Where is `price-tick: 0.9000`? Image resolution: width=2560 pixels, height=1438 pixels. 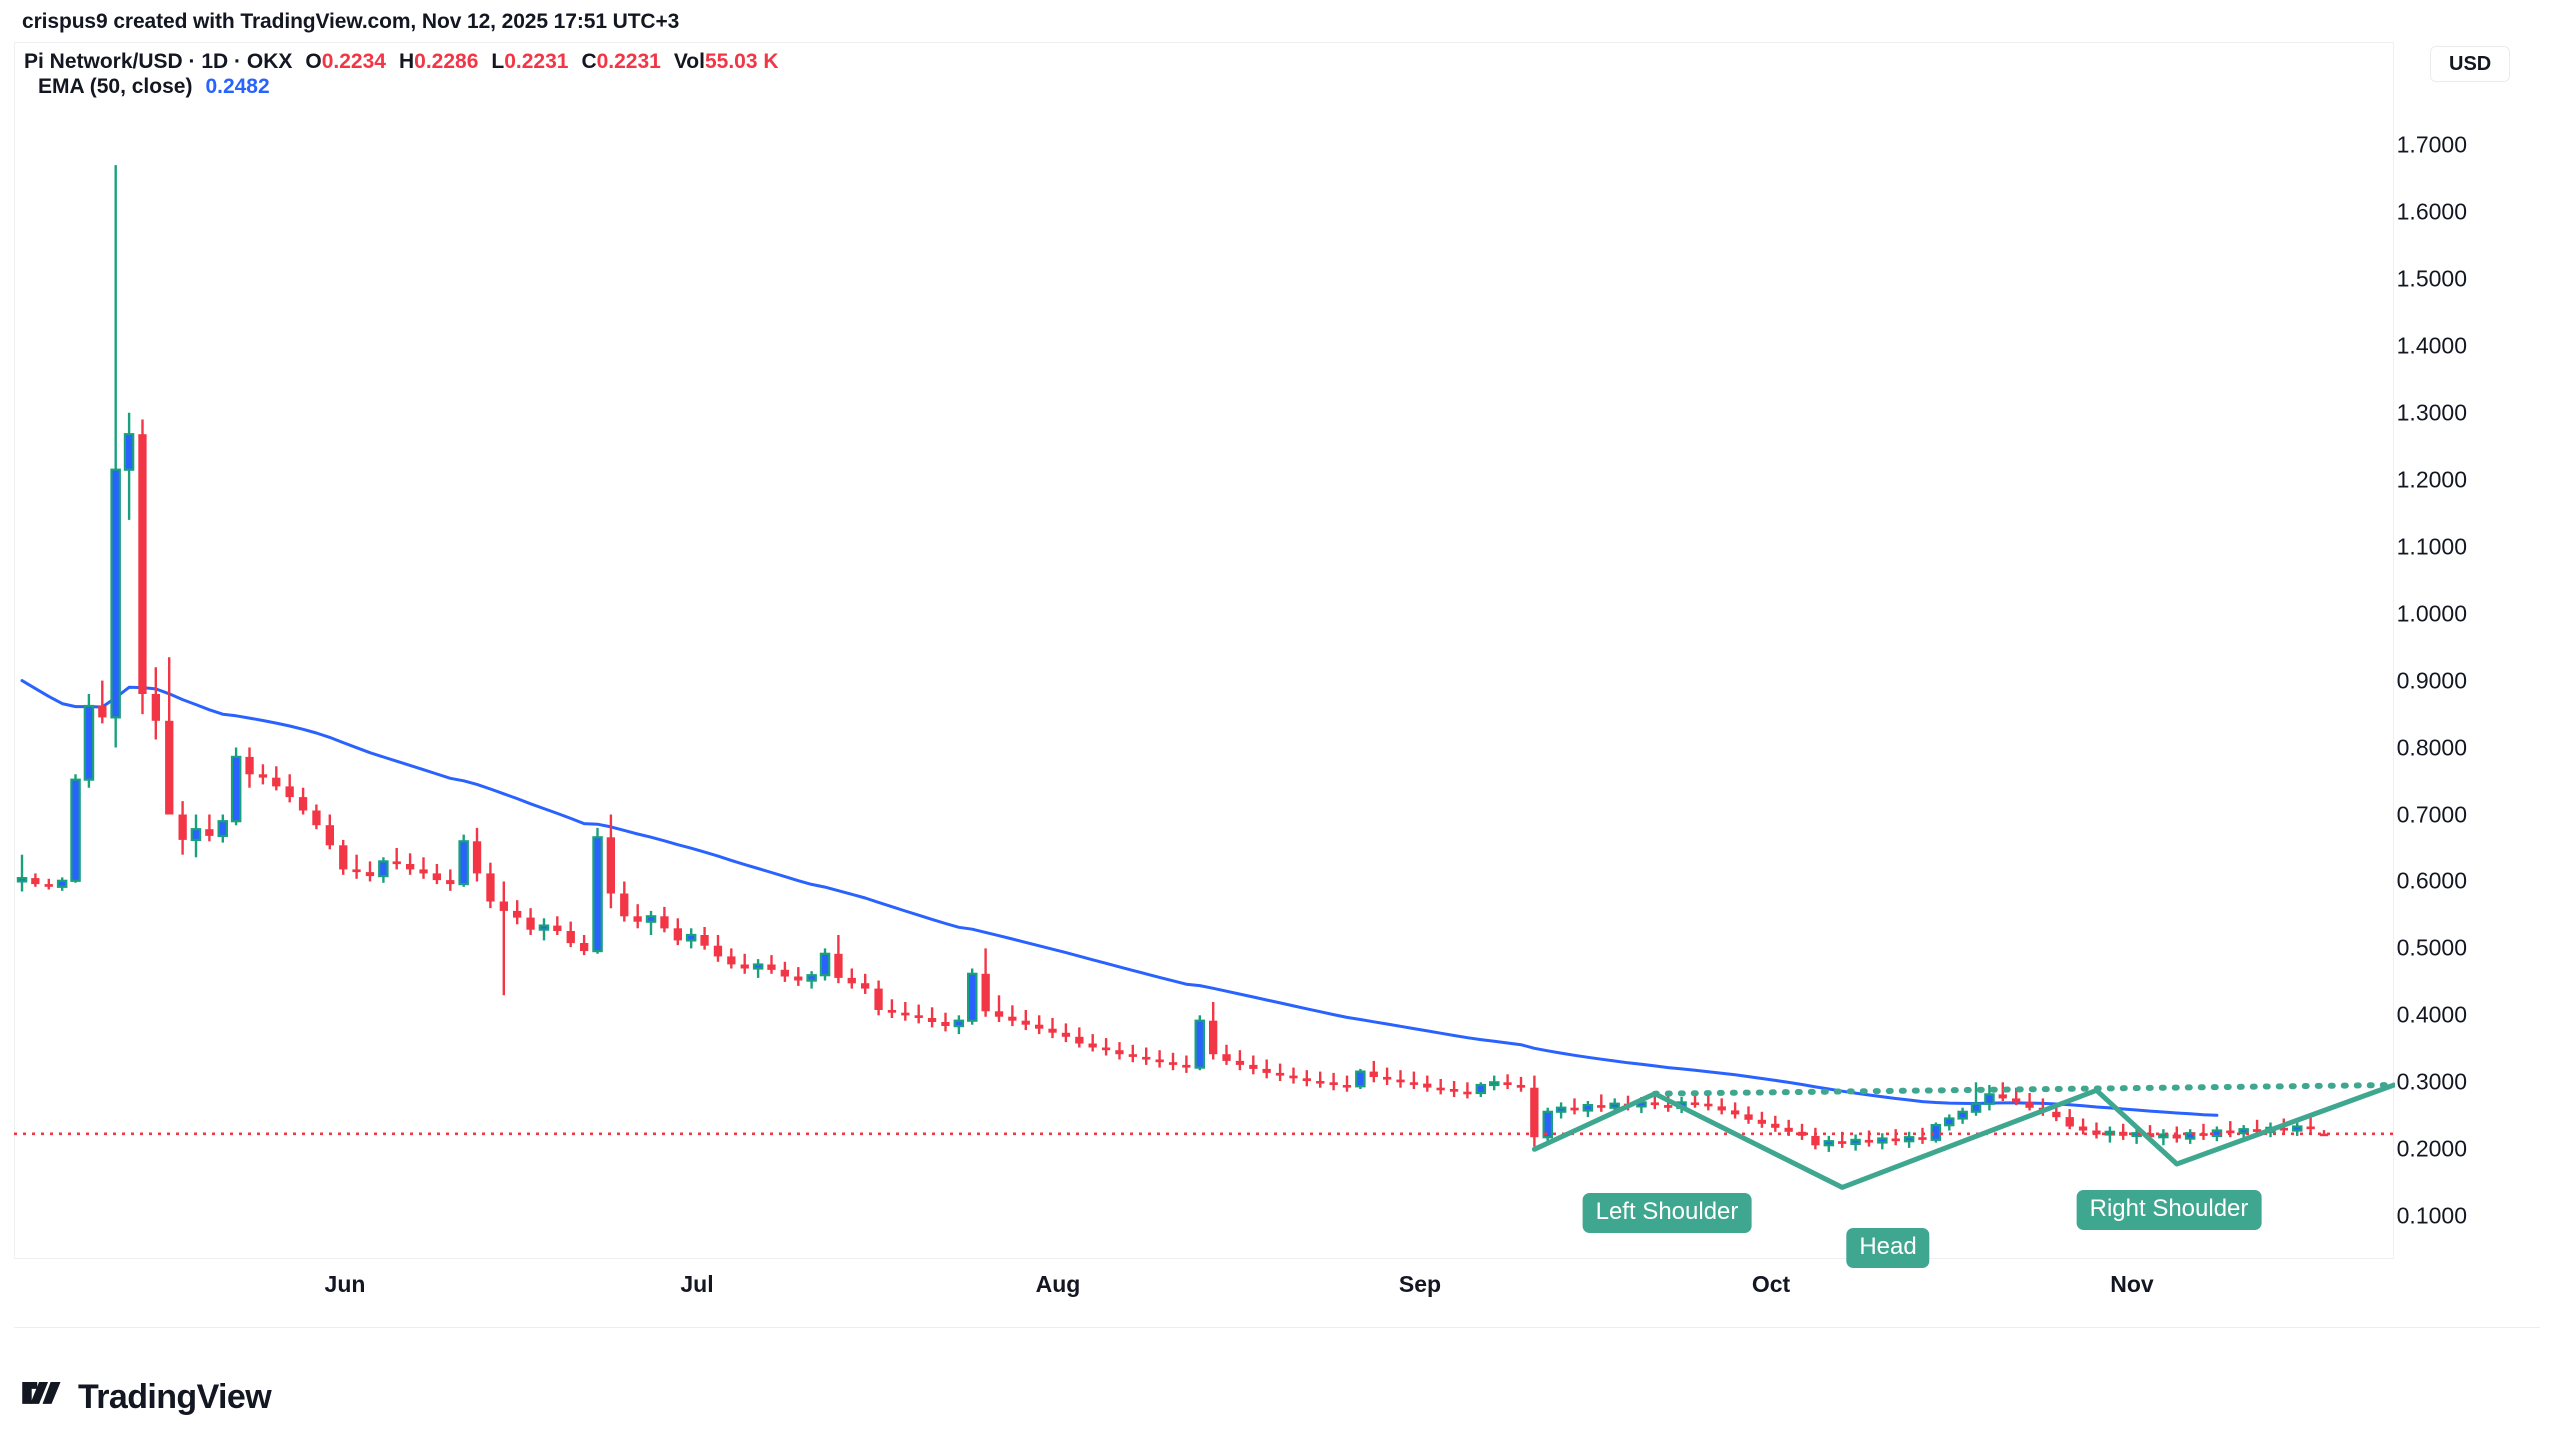 price-tick: 0.9000 is located at coordinates (2431, 680).